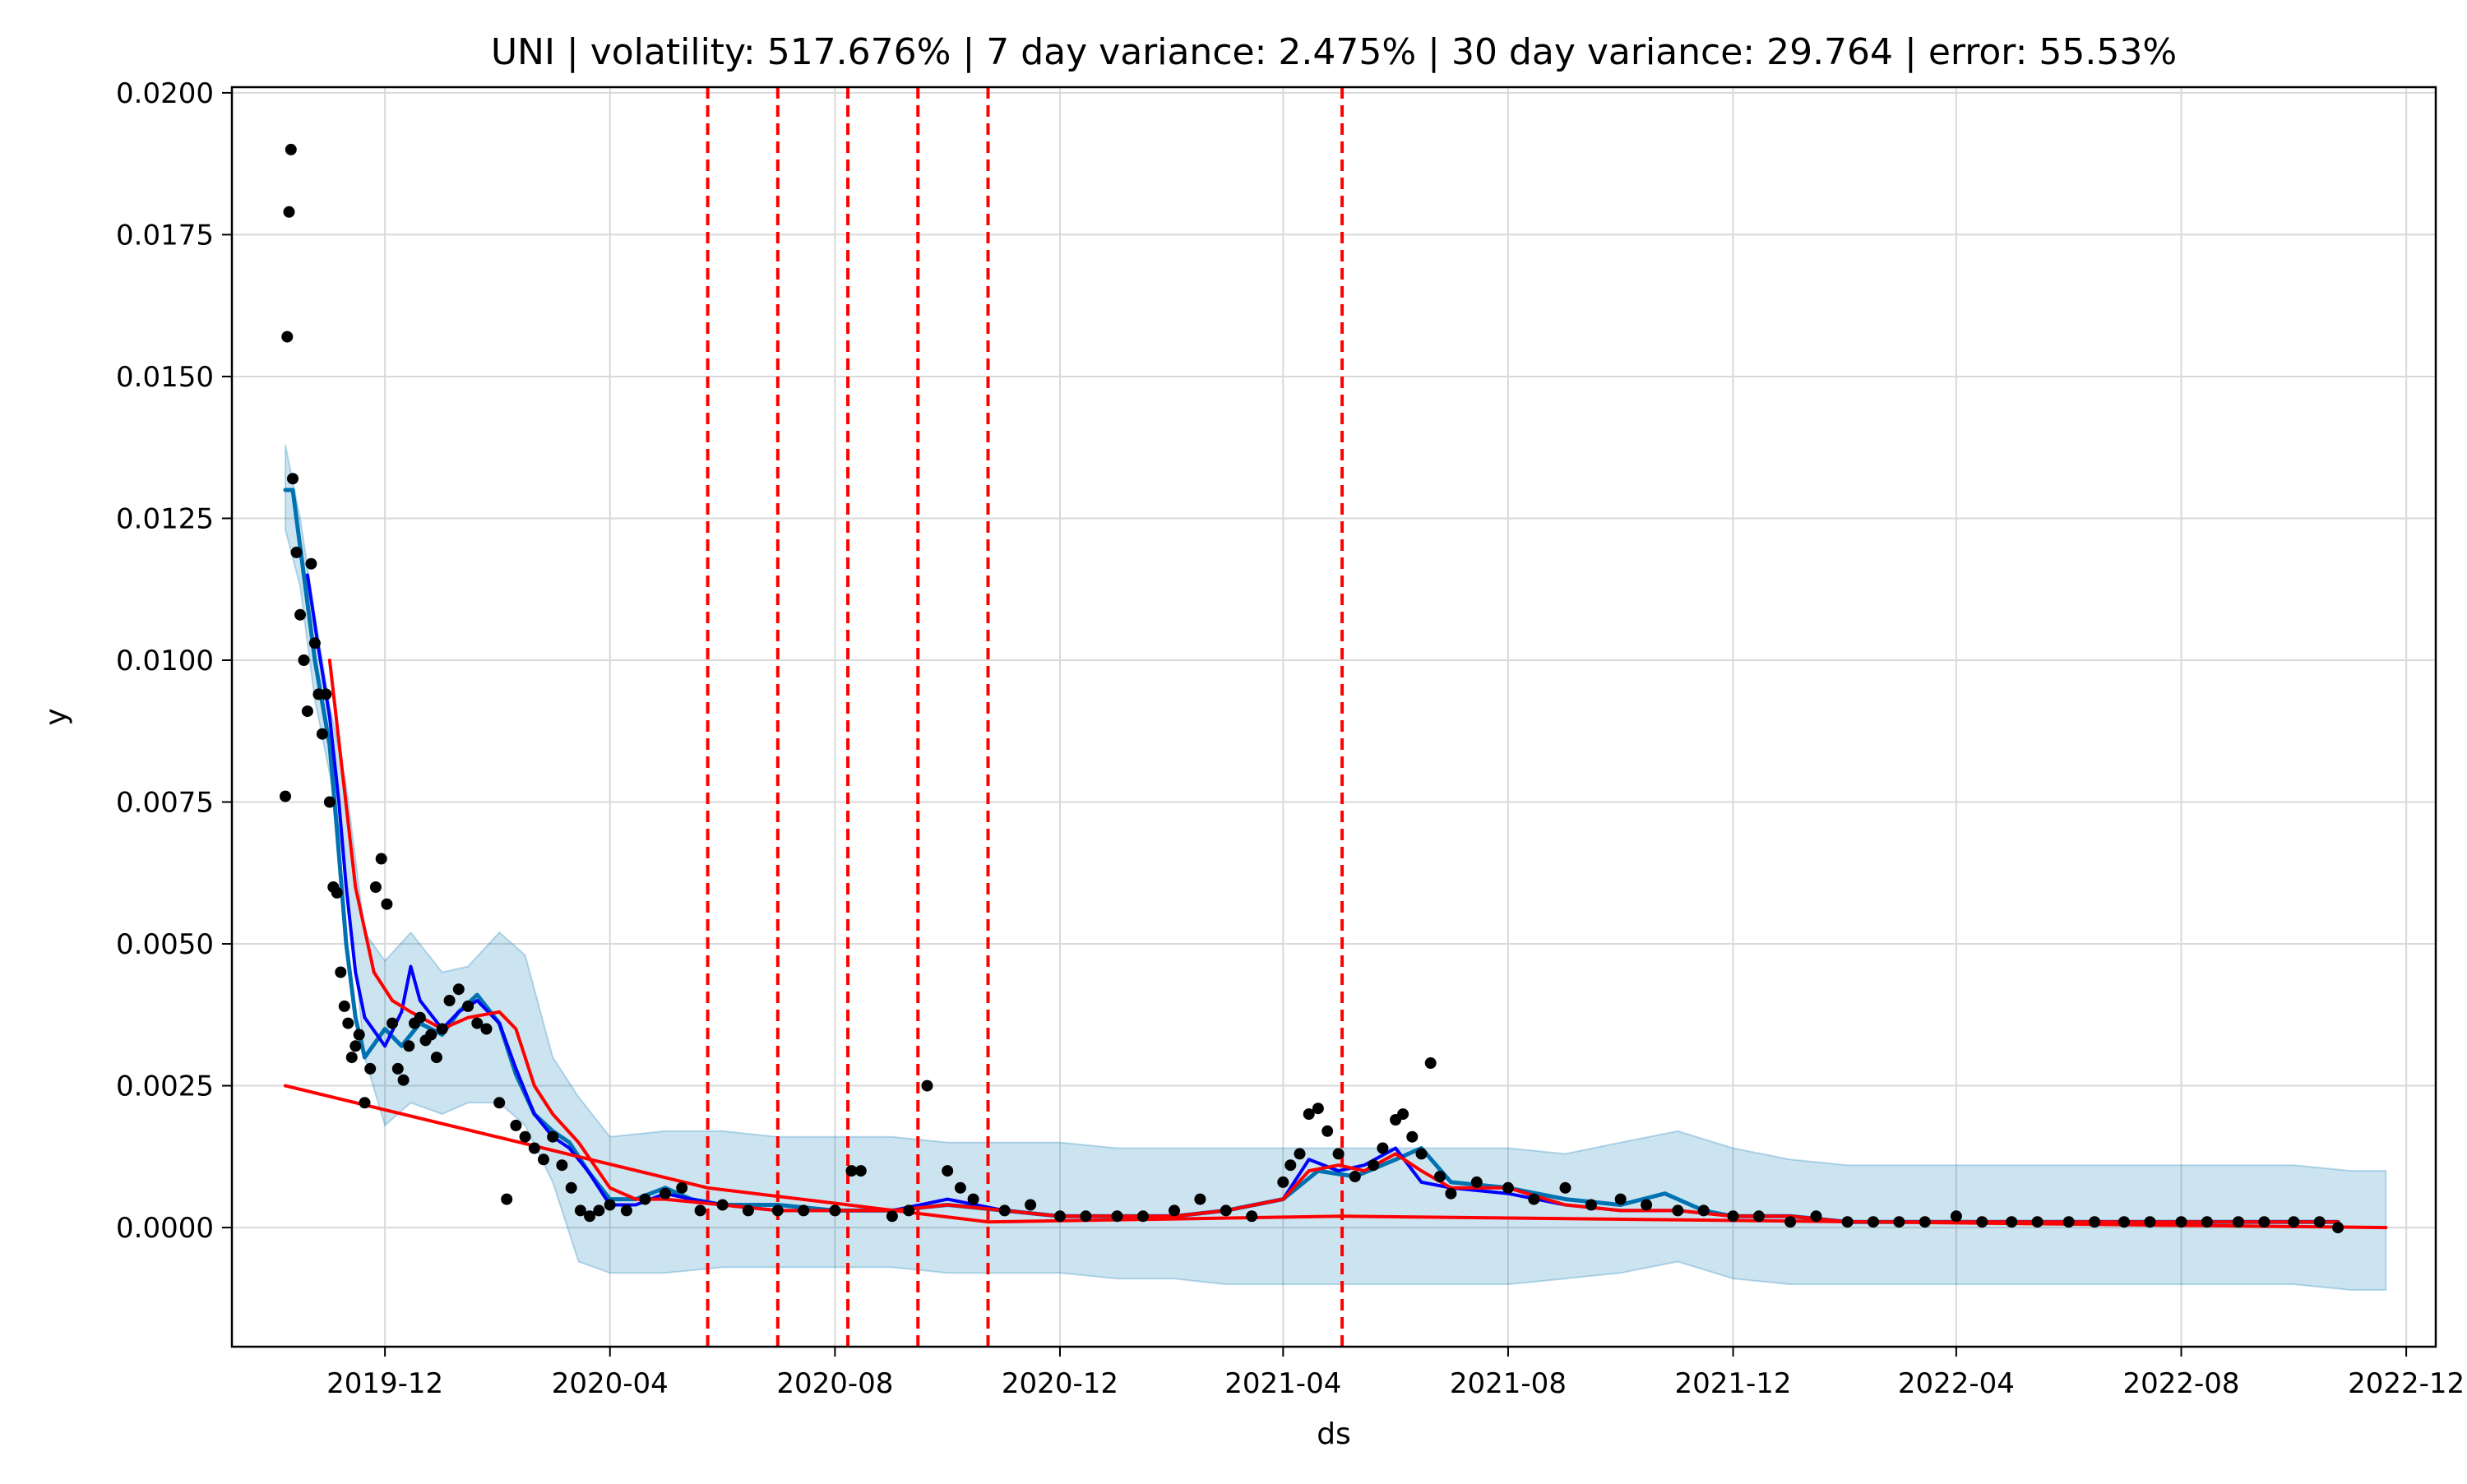 The height and width of the screenshot is (1484, 2467). I want to click on x-tick-label: 2021-04, so click(1282, 1384).